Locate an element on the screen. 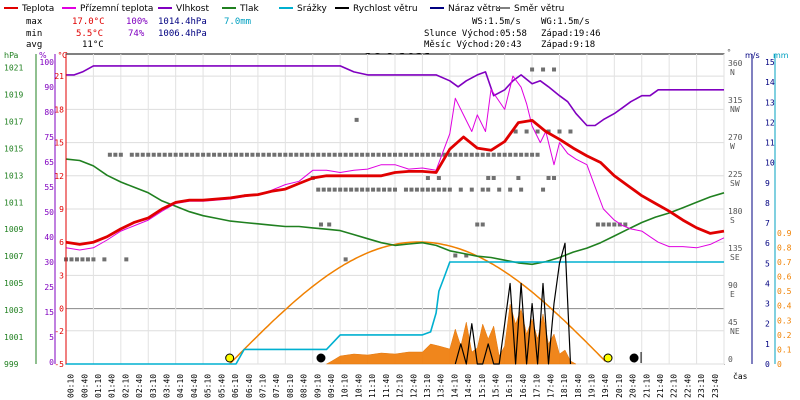 The height and width of the screenshot is (400, 800). y-tick-compass: W is located at coordinates (732, 146).